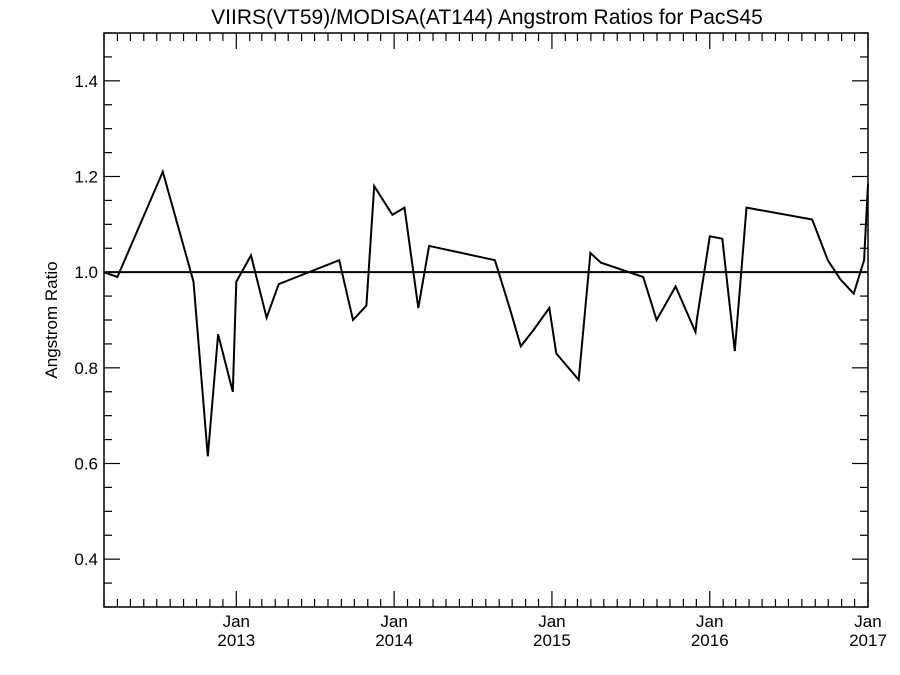 This screenshot has width=900, height=675. What do you see at coordinates (86, 272) in the screenshot?
I see `y-tick-label: 1.0` at bounding box center [86, 272].